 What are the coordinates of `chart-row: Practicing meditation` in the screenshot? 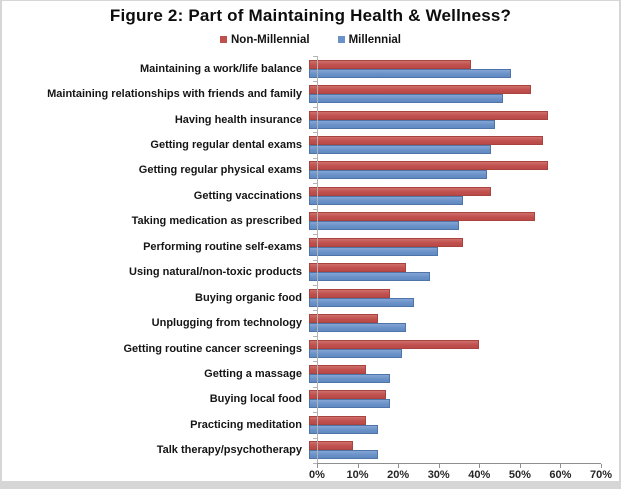 It's located at (310, 424).